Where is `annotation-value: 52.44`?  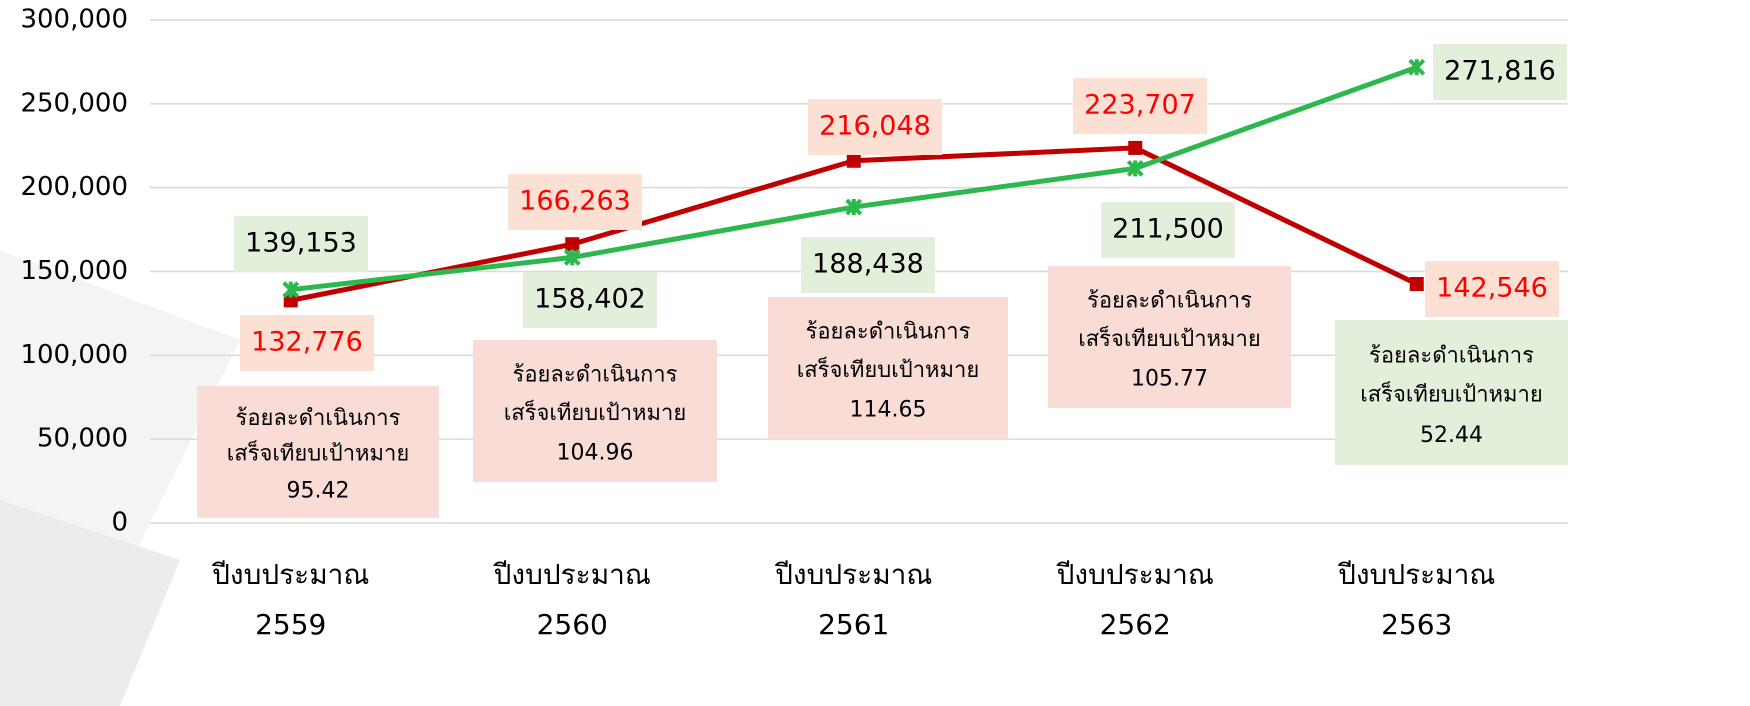
annotation-value: 52.44 is located at coordinates (1451, 435).